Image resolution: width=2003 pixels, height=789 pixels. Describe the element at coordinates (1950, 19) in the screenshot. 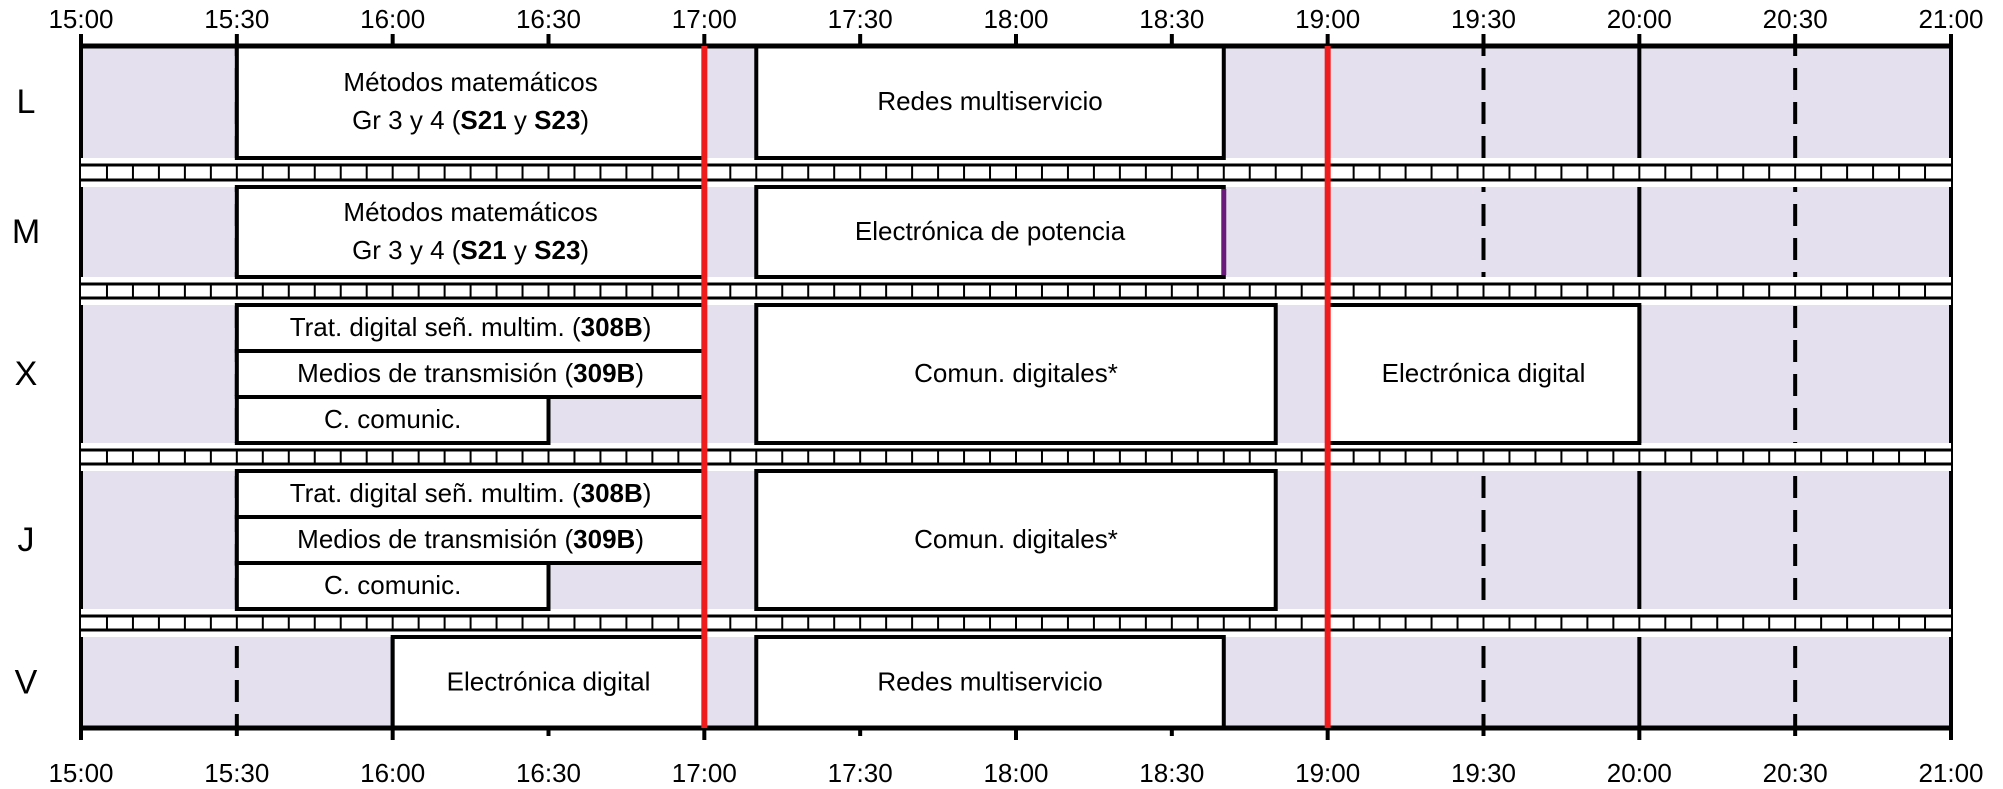

I see `time-label-top: 21:00` at that location.